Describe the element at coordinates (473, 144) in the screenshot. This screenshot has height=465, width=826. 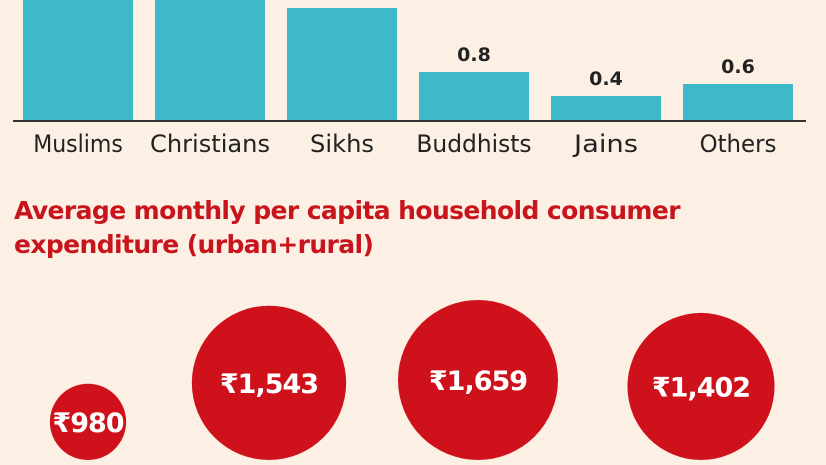
I see `category-label-buddhists: Buddhists` at that location.